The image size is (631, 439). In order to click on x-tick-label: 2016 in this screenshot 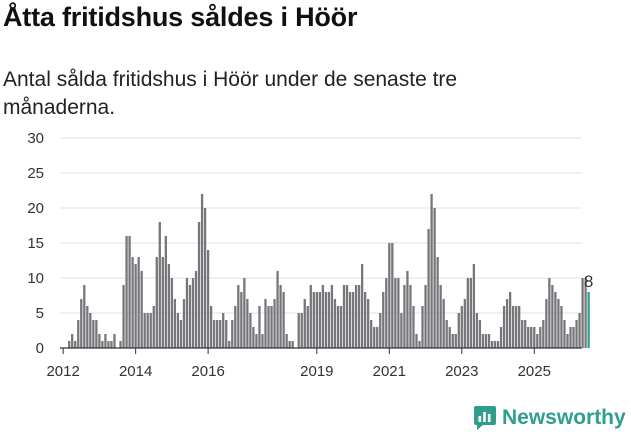, I will do `click(207, 371)`.